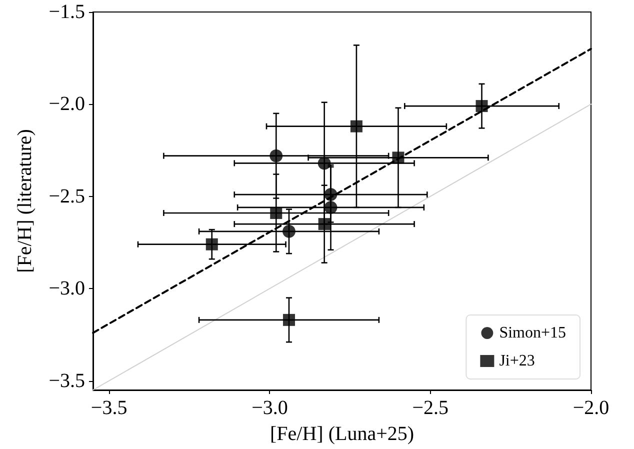 Image resolution: width=634 pixels, height=449 pixels. Describe the element at coordinates (66, 12) in the screenshot. I see `y-tick-label: −1.5` at that location.